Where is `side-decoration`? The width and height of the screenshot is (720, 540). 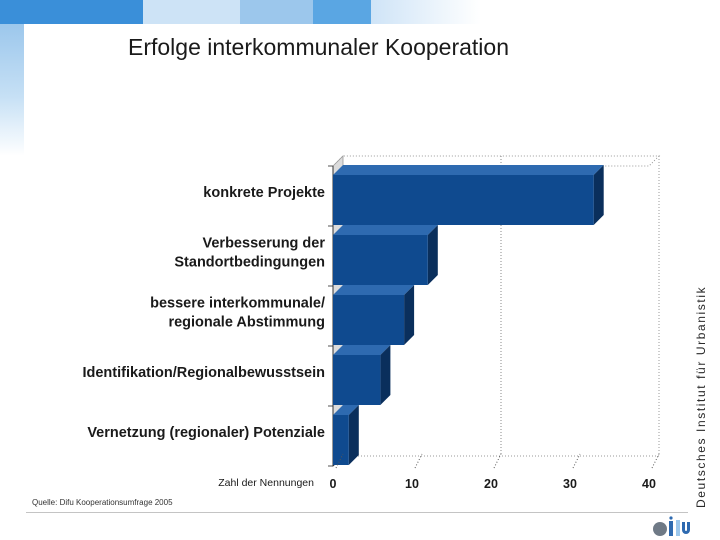
side-decoration is located at coordinates (12, 90).